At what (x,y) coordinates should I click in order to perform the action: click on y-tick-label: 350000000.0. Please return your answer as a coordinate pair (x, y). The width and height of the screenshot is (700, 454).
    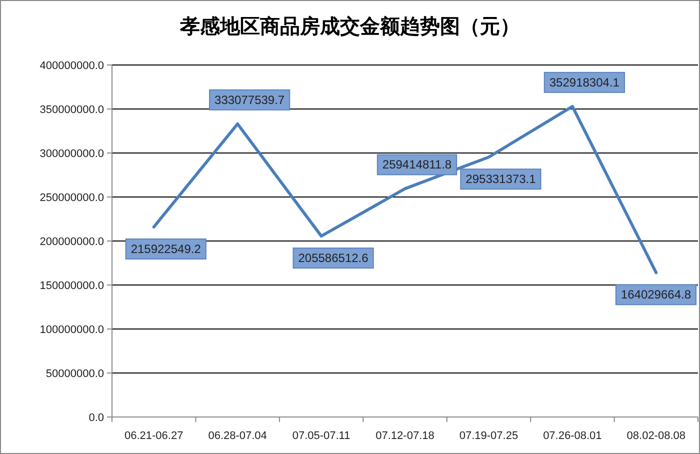
    Looking at the image, I should click on (72, 110).